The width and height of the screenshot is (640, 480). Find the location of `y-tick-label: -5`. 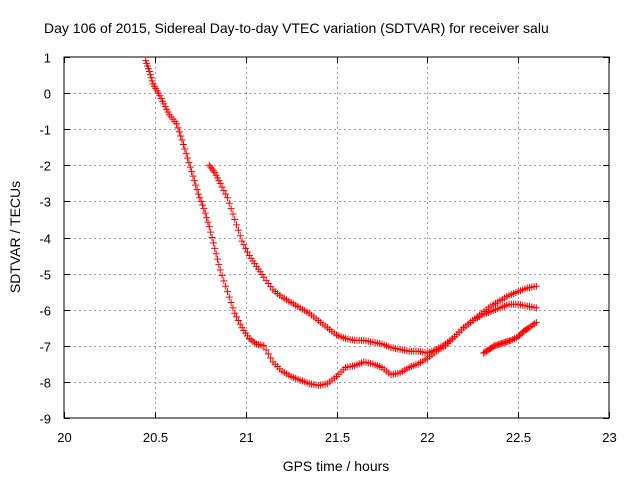

y-tick-label: -5 is located at coordinates (45, 275).